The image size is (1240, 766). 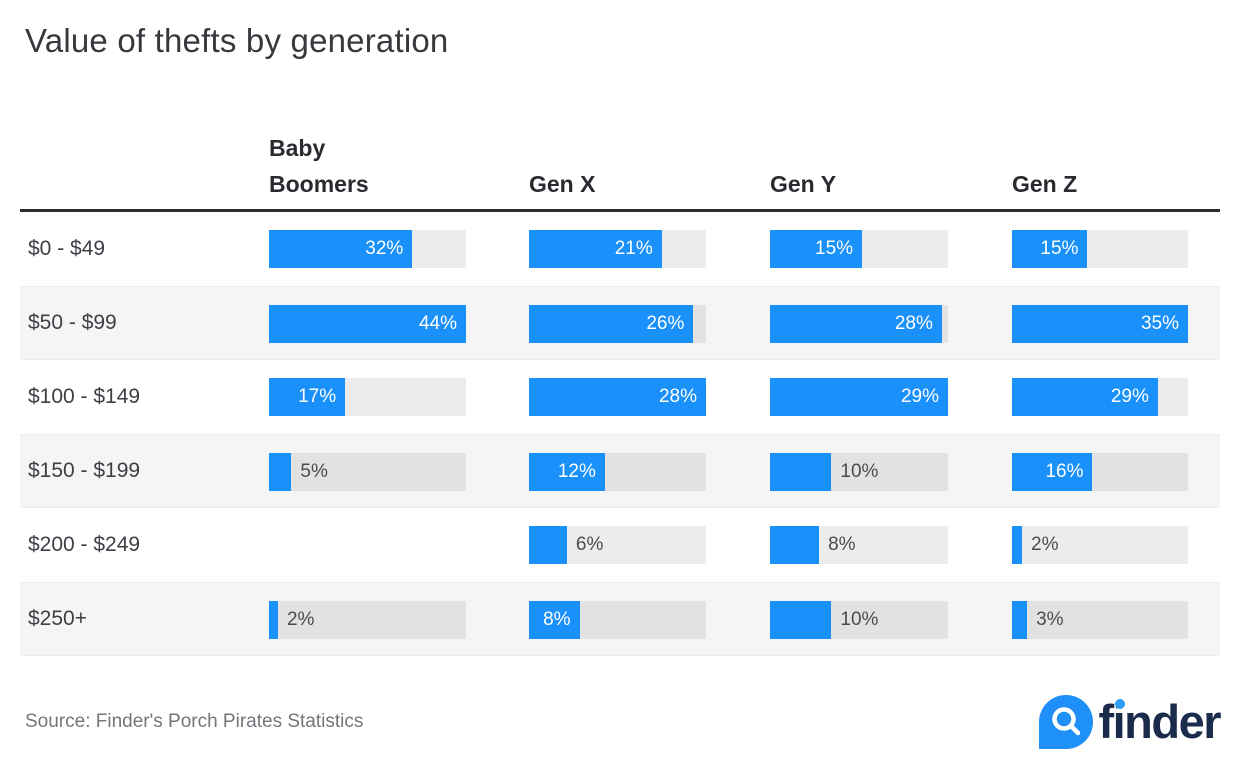 I want to click on bar-value-label: 17%, so click(x=317, y=396).